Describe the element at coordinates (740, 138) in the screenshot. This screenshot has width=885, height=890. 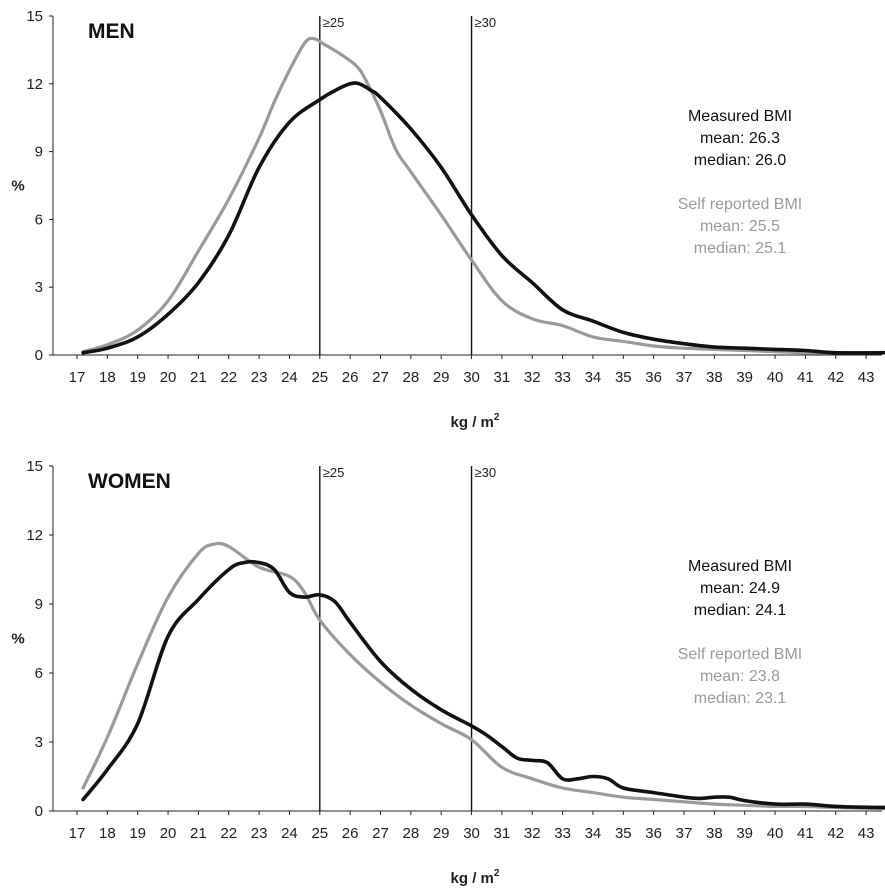
I see `annotation-measured-mean: mean: 26.3` at that location.